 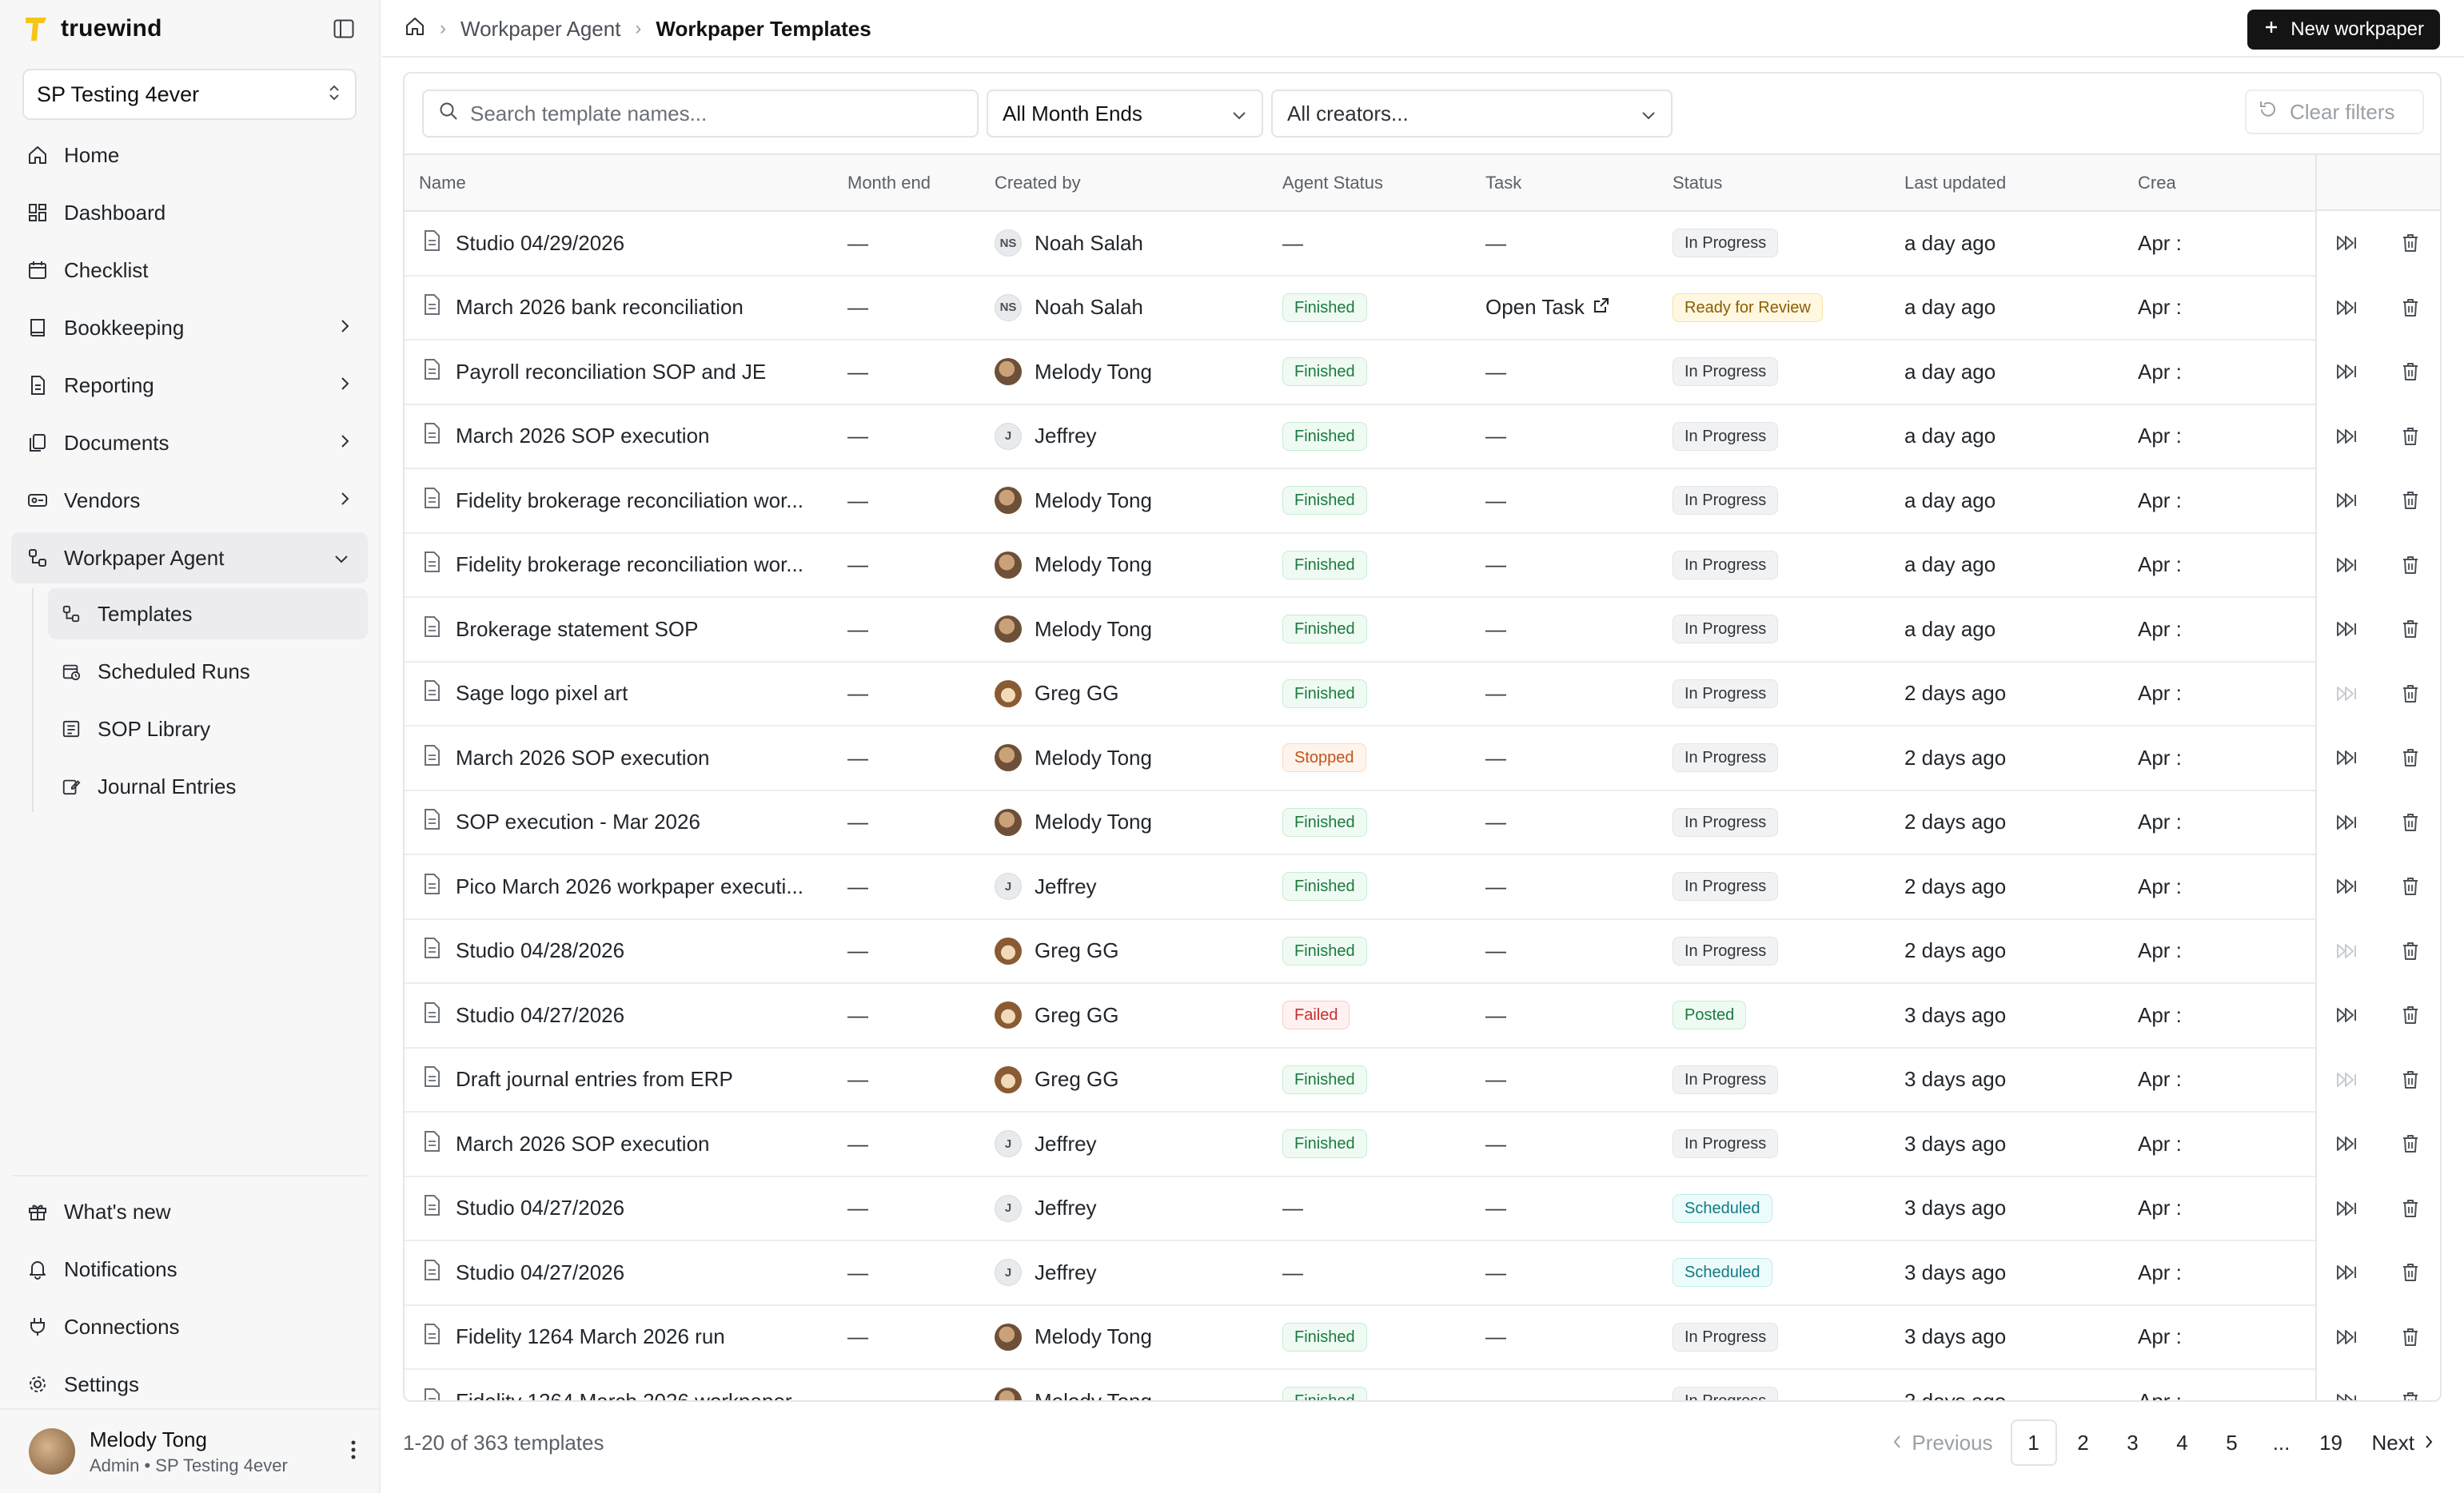 I want to click on previous-page-button: Previous, so click(x=1942, y=1442).